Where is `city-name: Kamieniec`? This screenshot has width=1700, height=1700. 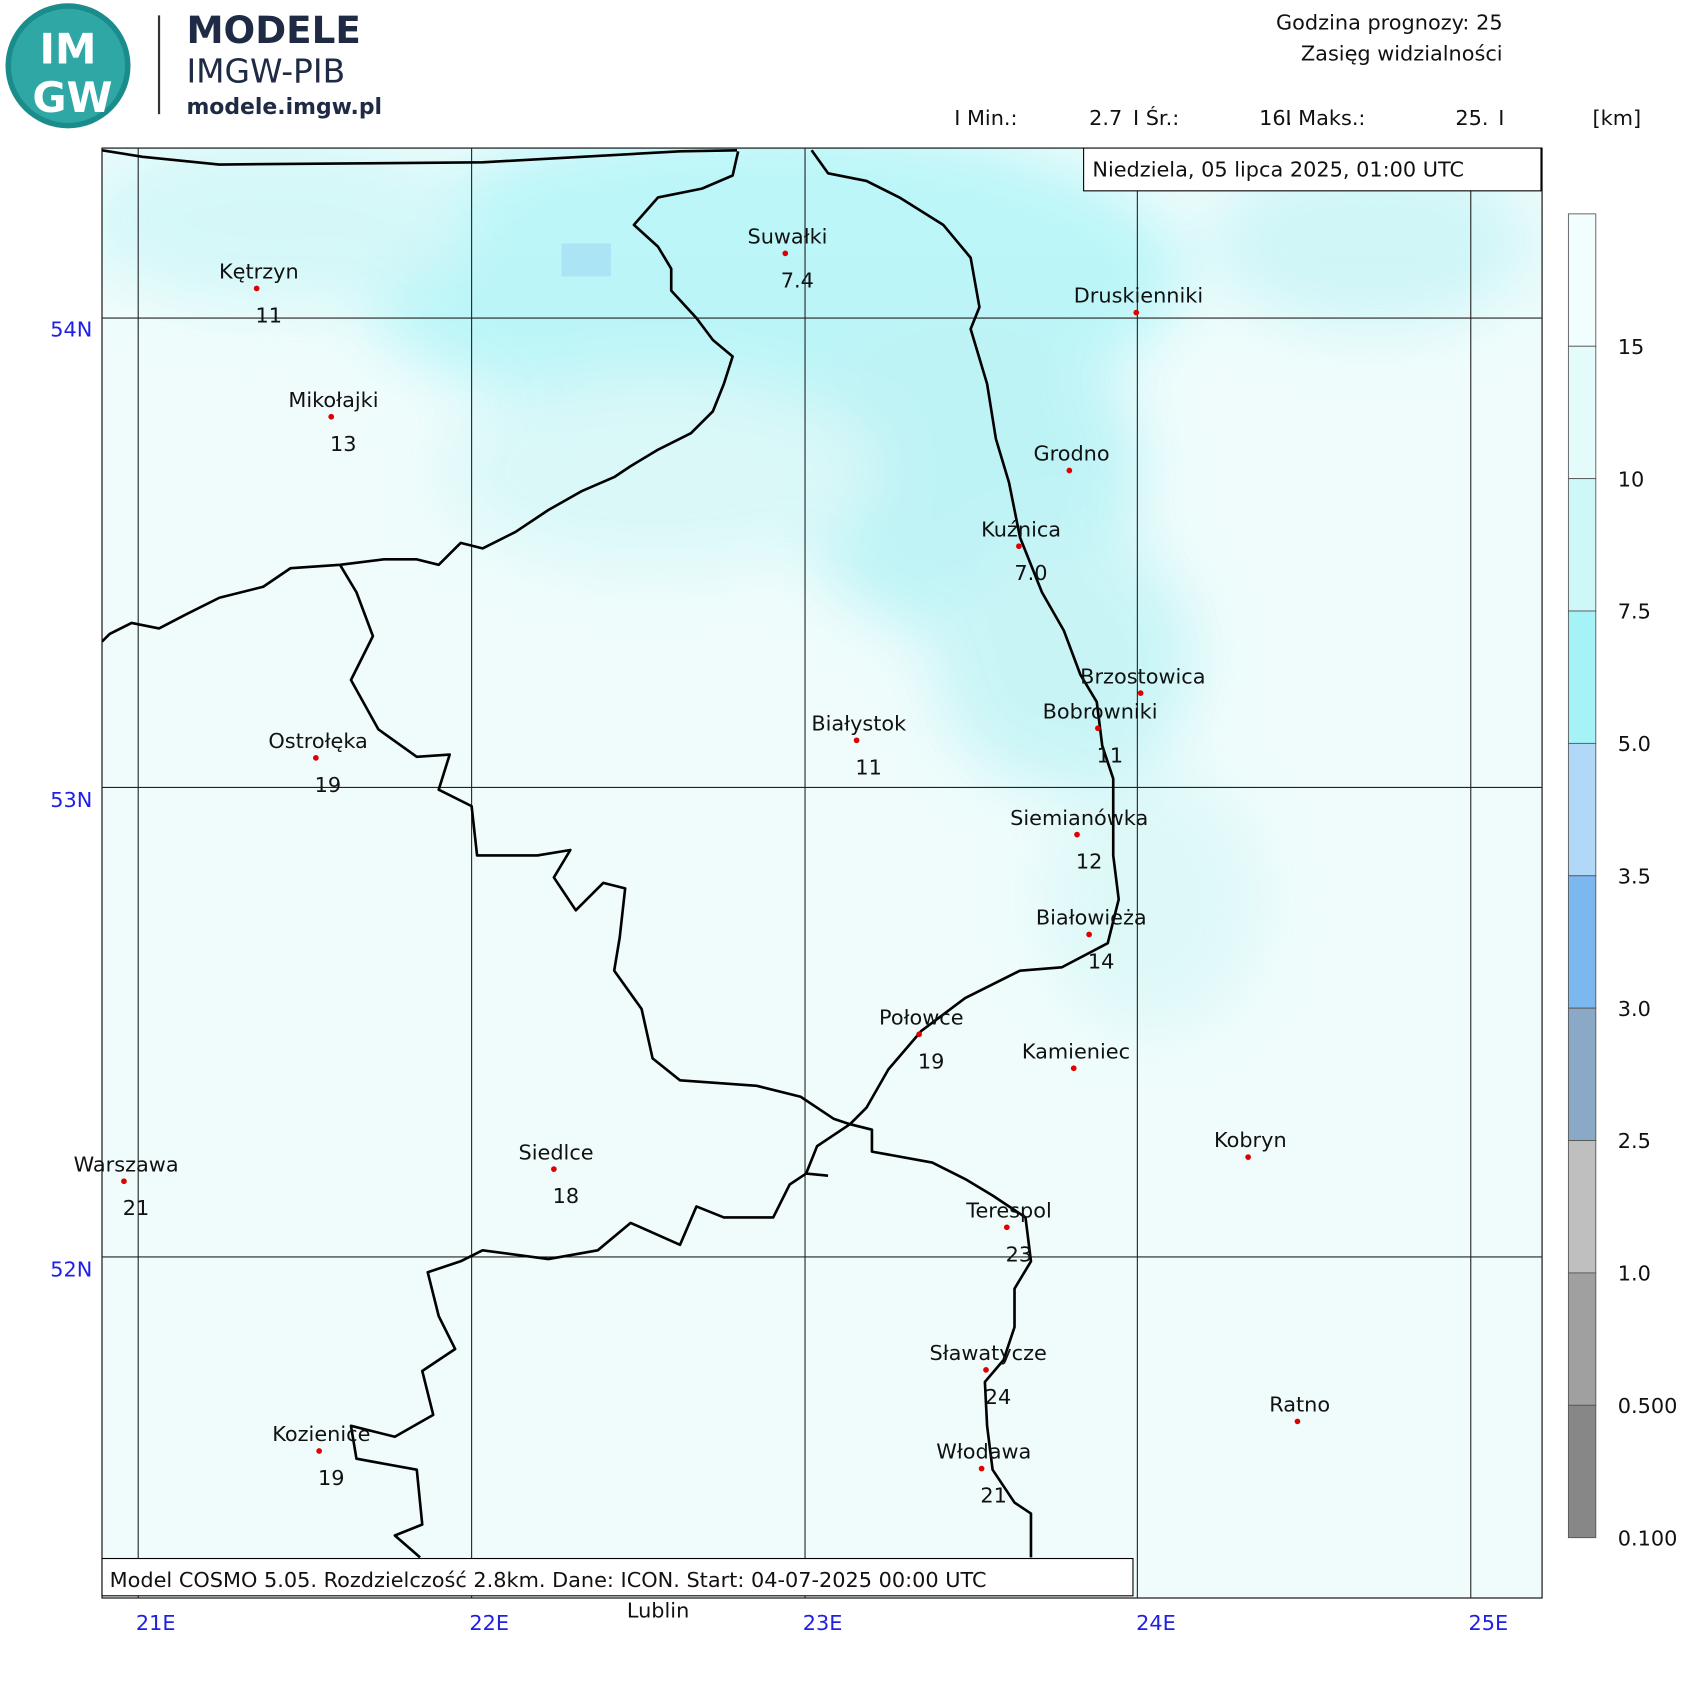 city-name: Kamieniec is located at coordinates (1076, 1051).